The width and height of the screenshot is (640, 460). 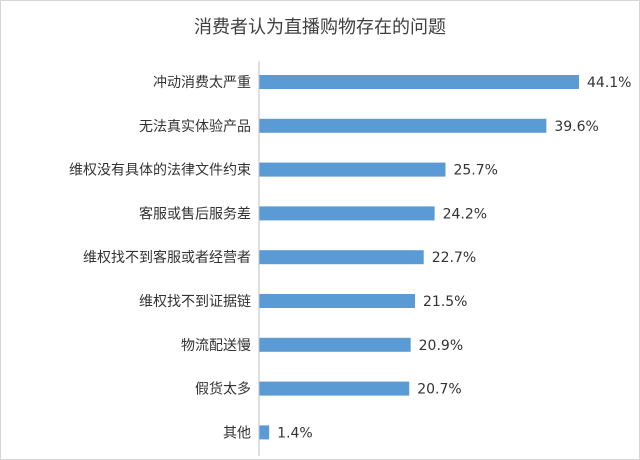 What do you see at coordinates (195, 302) in the screenshot?
I see `category-label: 维权找不到证据链` at bounding box center [195, 302].